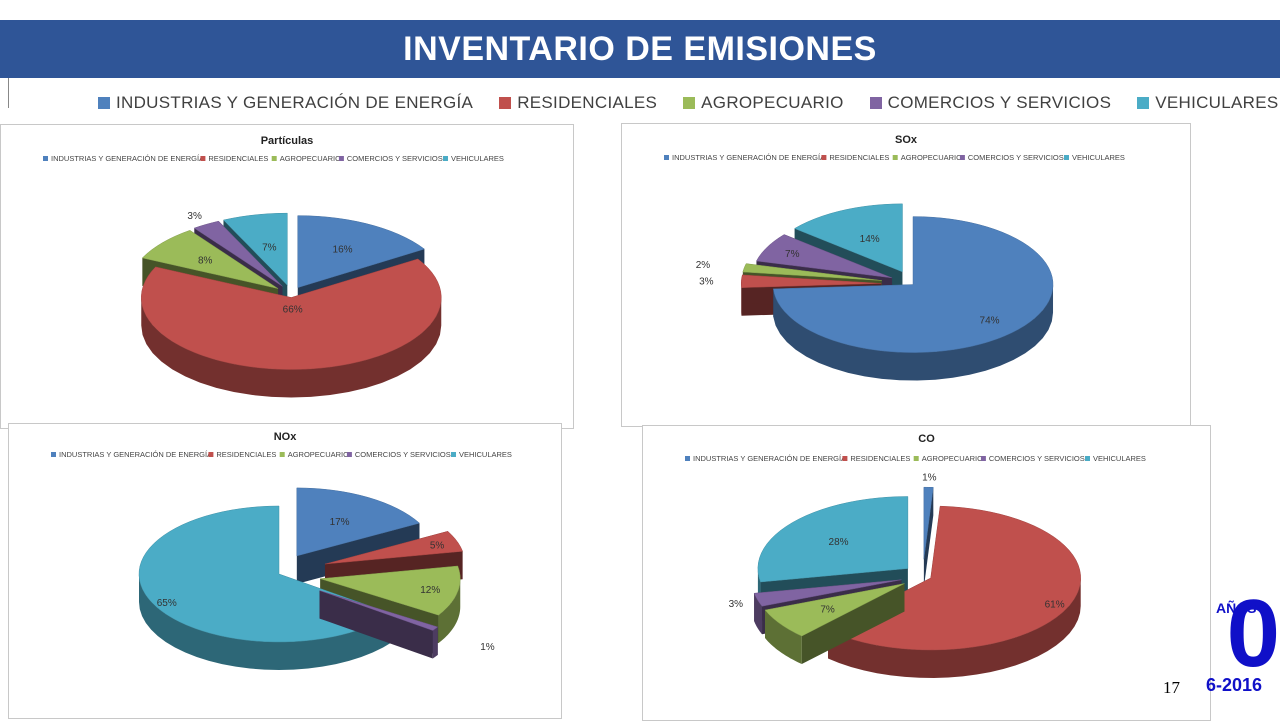  I want to click on main-legend-item: AGROPECUARIO, so click(763, 103).